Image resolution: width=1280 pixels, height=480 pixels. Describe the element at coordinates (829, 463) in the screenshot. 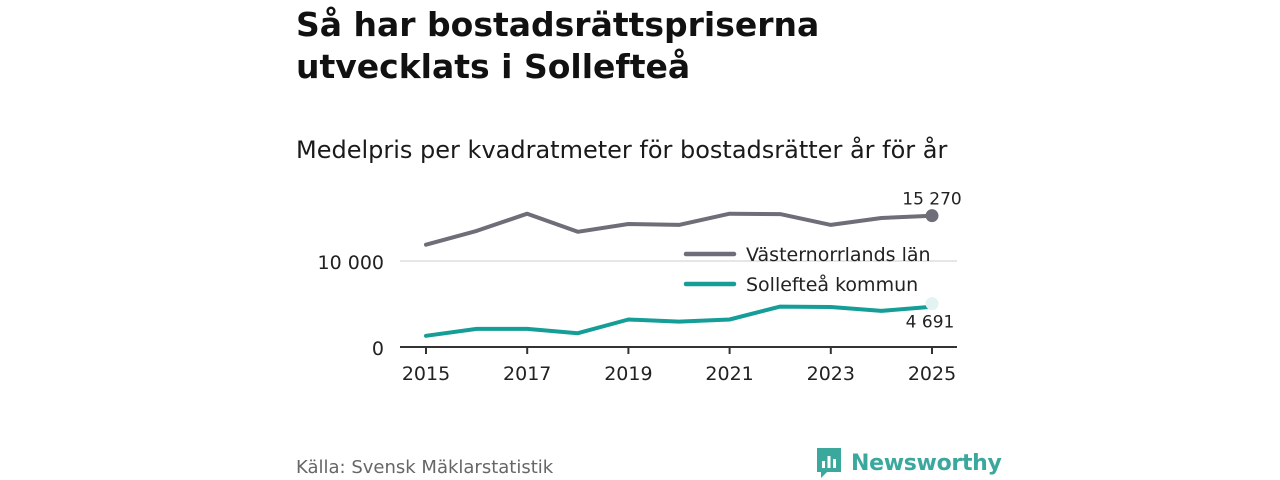

I see `newsworthy-logo-icon` at that location.